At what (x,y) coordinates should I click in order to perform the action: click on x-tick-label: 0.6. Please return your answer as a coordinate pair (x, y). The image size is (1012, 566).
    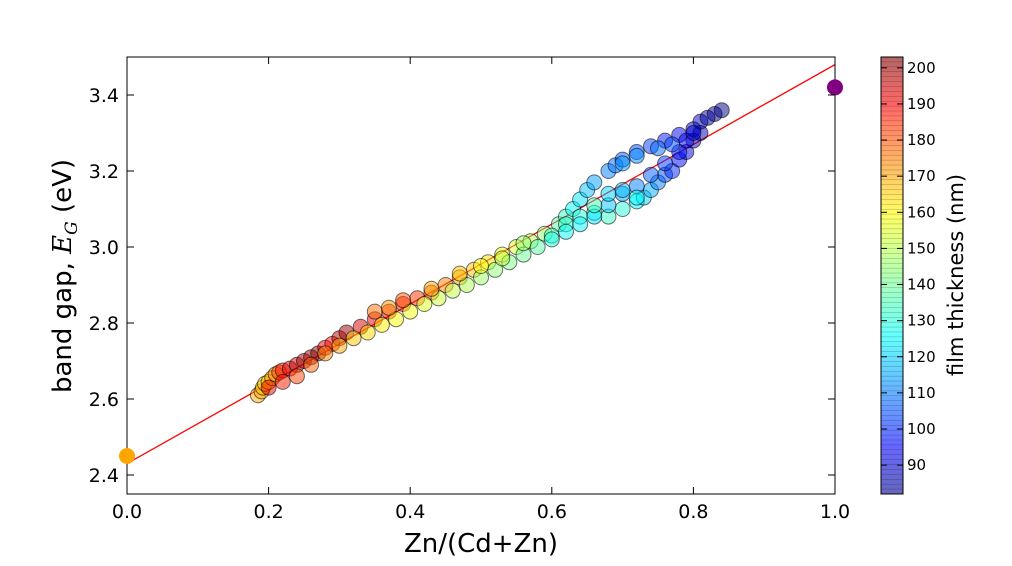
    Looking at the image, I should click on (552, 512).